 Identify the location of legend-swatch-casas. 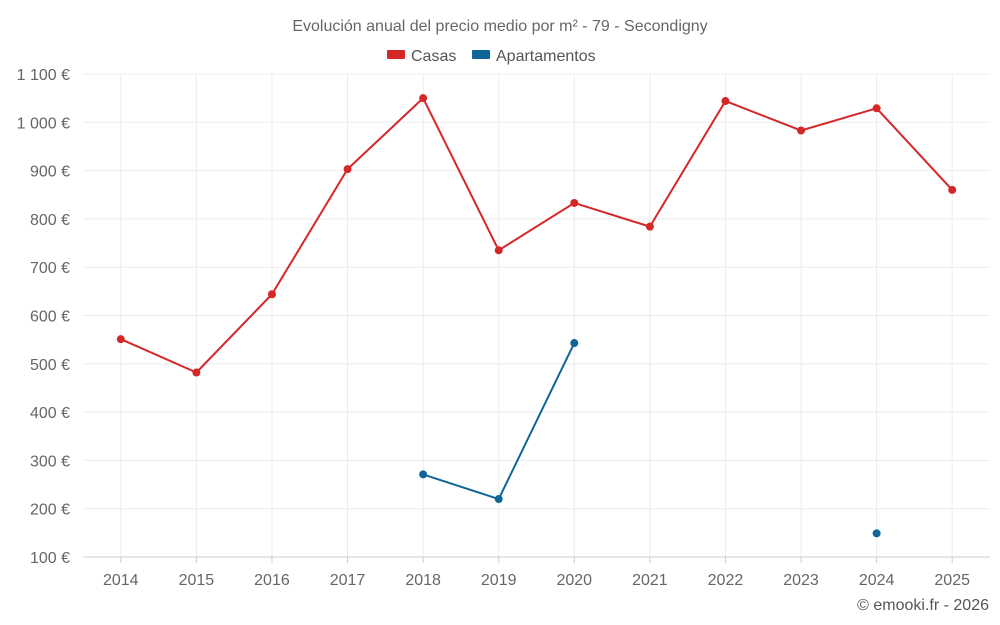
(396, 54).